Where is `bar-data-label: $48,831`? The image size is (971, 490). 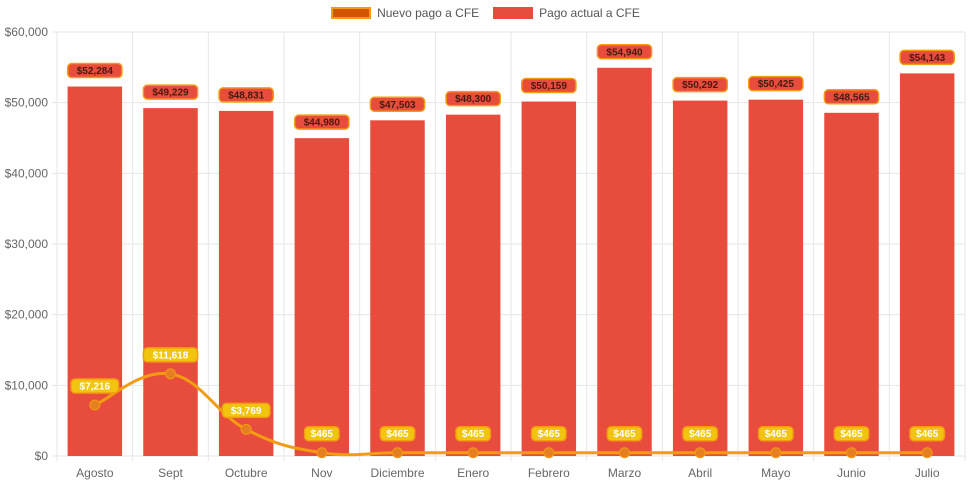
bar-data-label: $48,831 is located at coordinates (246, 95).